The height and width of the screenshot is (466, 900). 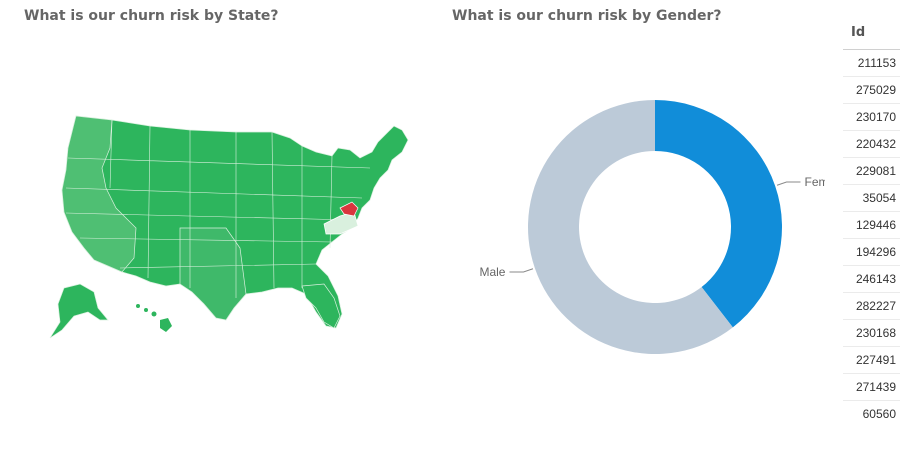 What do you see at coordinates (587, 16) in the screenshot?
I see `donut-title: What is our churn risk by Gender?` at bounding box center [587, 16].